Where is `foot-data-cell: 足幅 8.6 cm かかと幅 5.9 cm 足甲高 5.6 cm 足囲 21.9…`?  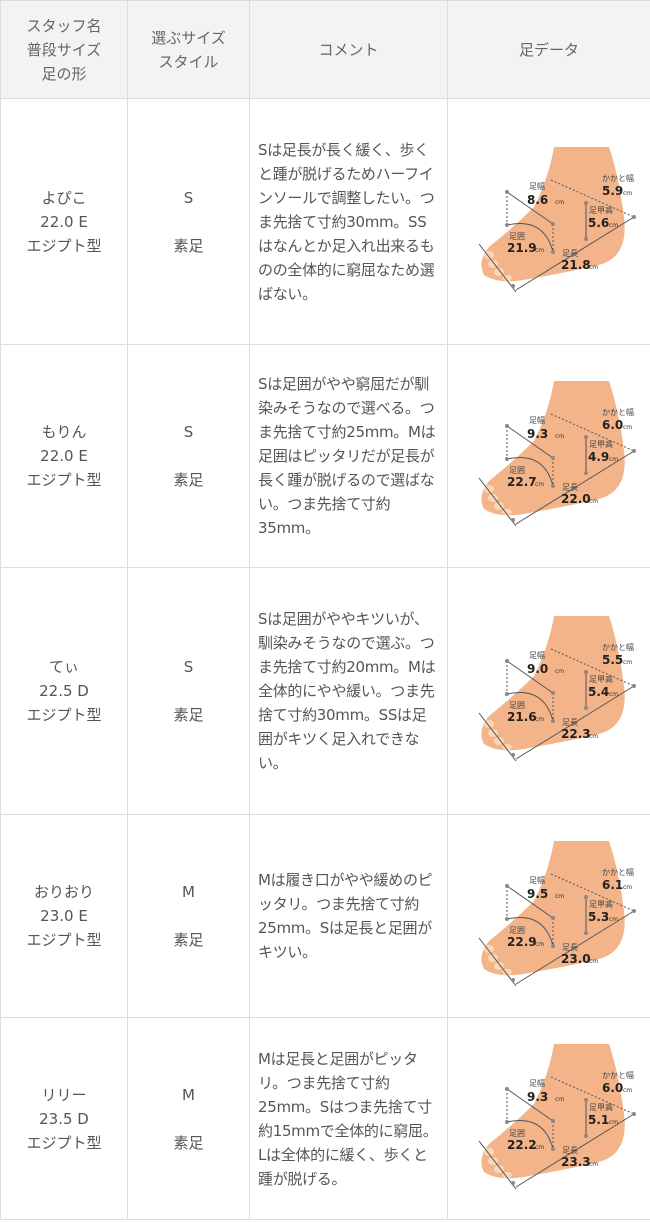 foot-data-cell: 足幅 8.6 cm かかと幅 5.9 cm 足甲高 5.6 cm 足囲 21.9… is located at coordinates (548, 221).